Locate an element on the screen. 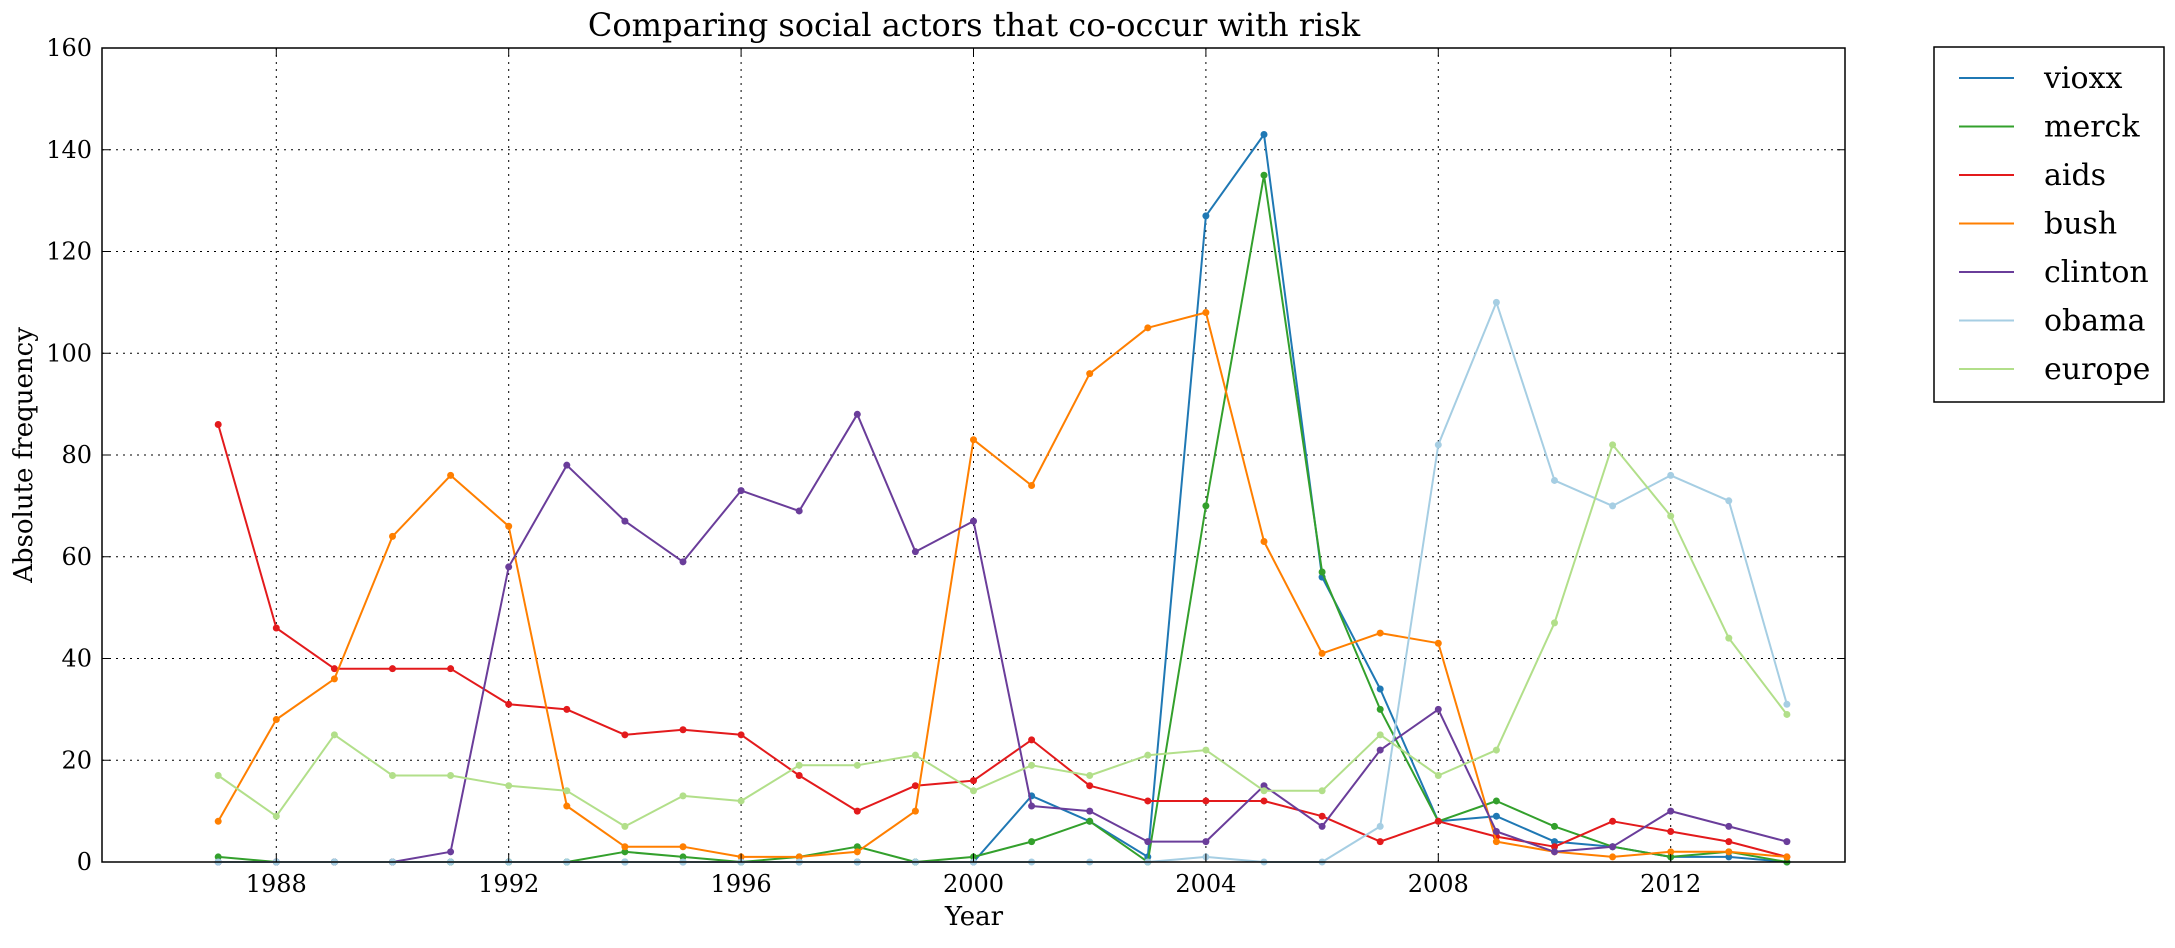 This screenshot has width=2175, height=948. legend-label-vioxx: vioxx is located at coordinates (2083, 78).